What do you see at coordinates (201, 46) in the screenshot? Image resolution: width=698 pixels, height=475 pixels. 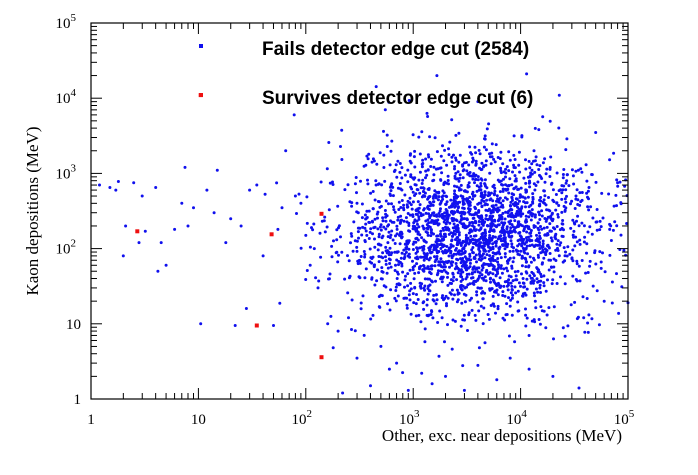 I see `legend-marker-fails` at bounding box center [201, 46].